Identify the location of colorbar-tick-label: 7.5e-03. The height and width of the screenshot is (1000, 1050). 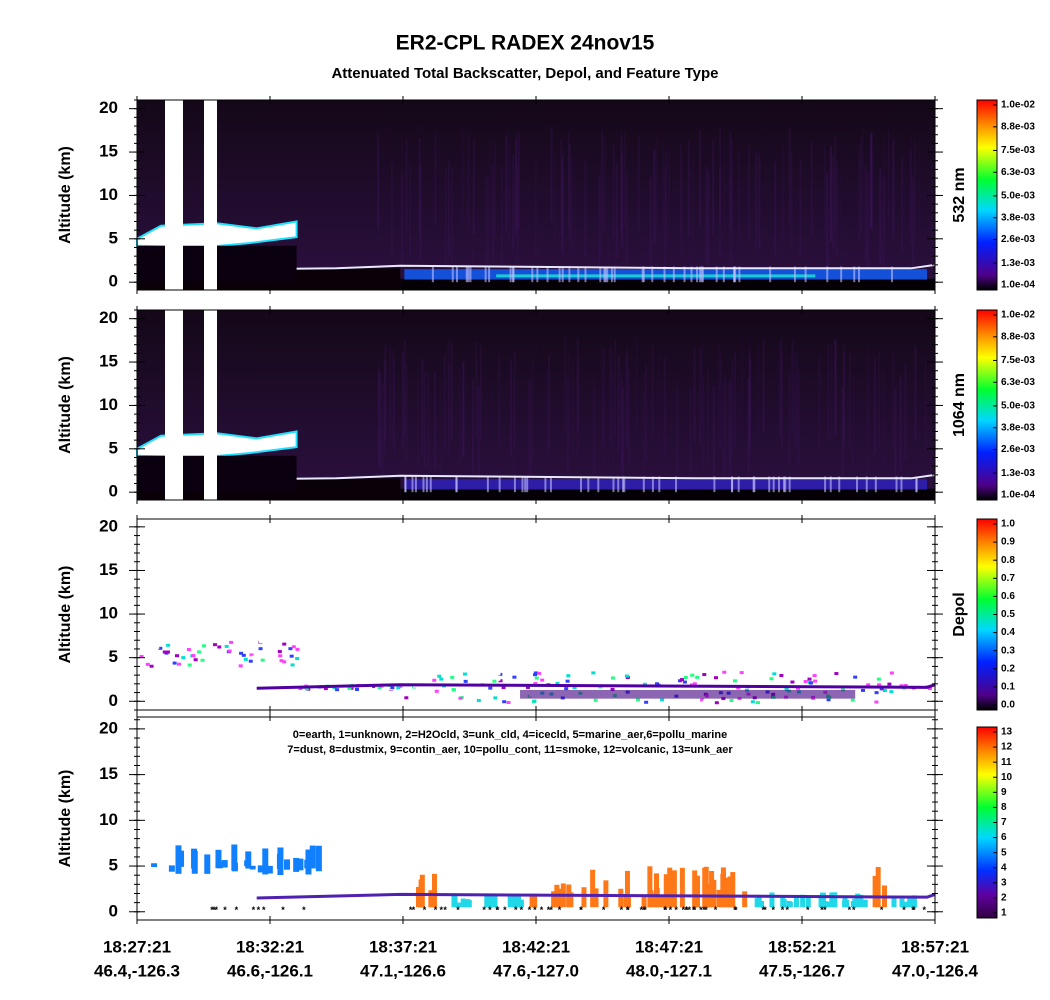
(1018, 360).